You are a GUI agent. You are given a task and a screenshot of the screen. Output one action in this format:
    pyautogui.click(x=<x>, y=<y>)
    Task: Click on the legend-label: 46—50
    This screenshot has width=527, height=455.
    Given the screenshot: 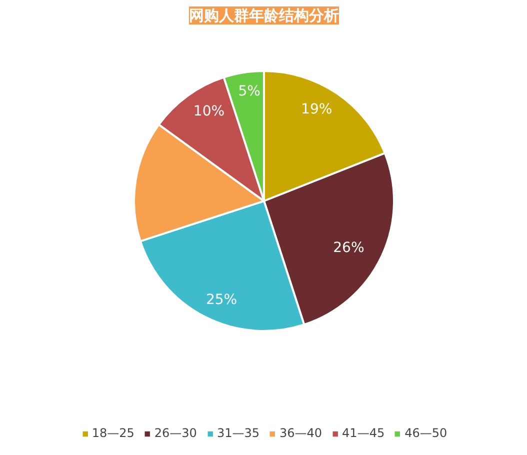 What is the action you would take?
    pyautogui.click(x=426, y=433)
    